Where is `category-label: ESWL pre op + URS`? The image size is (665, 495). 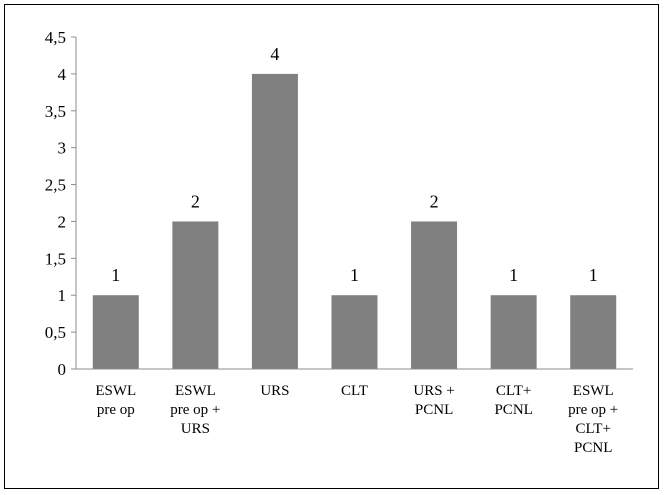
category-label: ESWL pre op + URS is located at coordinates (195, 410).